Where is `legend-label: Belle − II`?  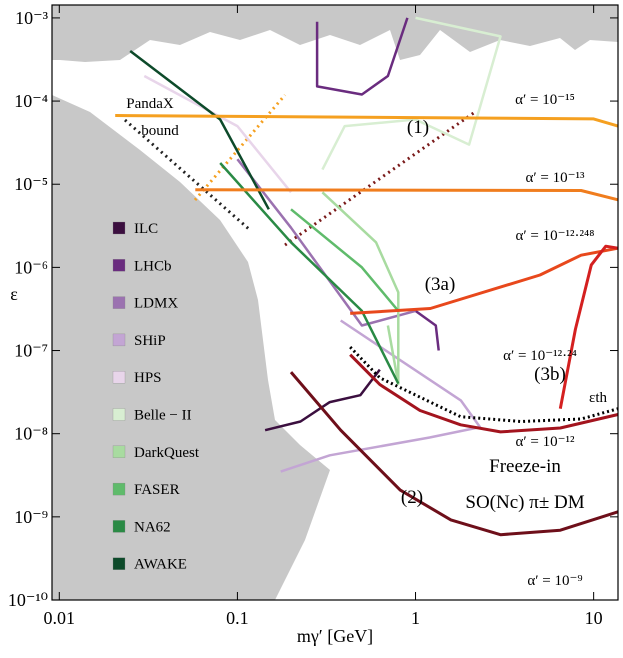 legend-label: Belle − II is located at coordinates (163, 416).